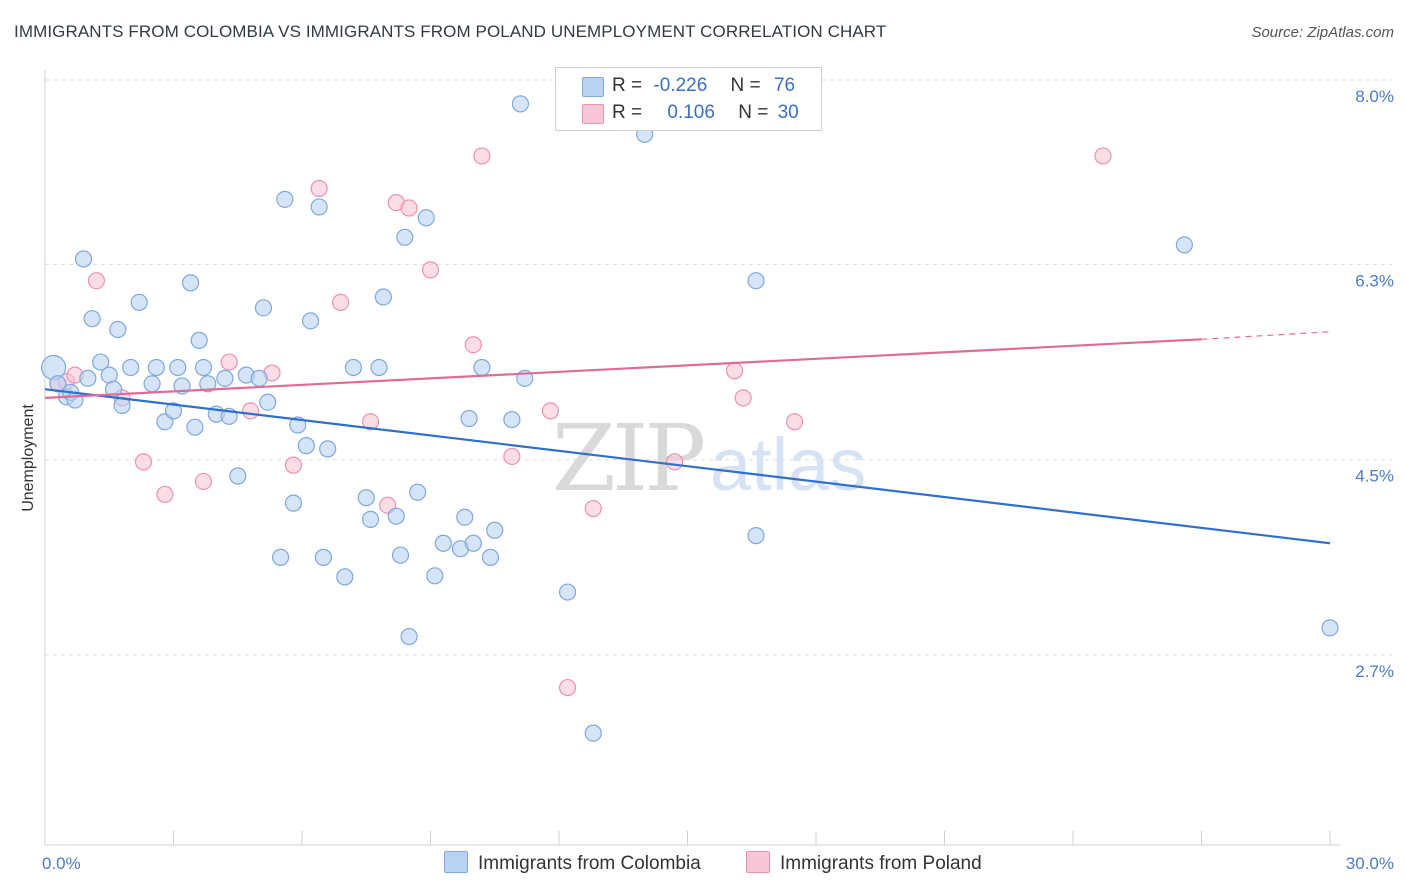 This screenshot has width=1406, height=892. Describe the element at coordinates (1374, 476) in the screenshot. I see `y-tick-label: 4.5%` at that location.